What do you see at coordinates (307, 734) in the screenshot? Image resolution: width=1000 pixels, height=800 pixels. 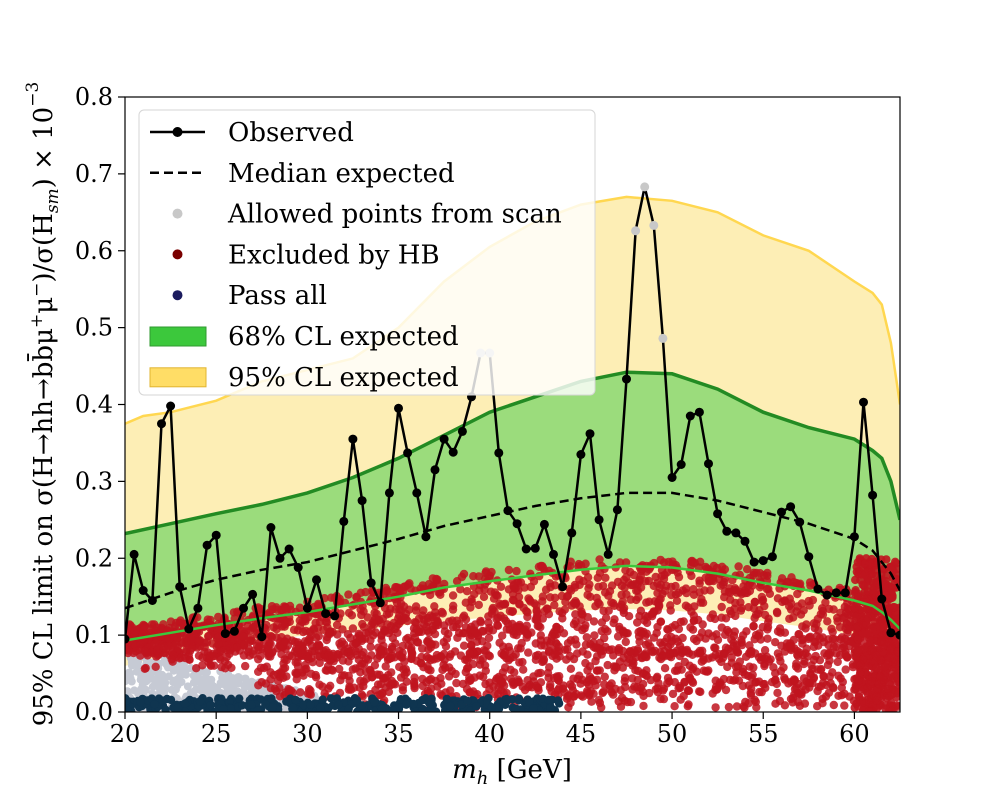 I see `x-tick-label: 30` at bounding box center [307, 734].